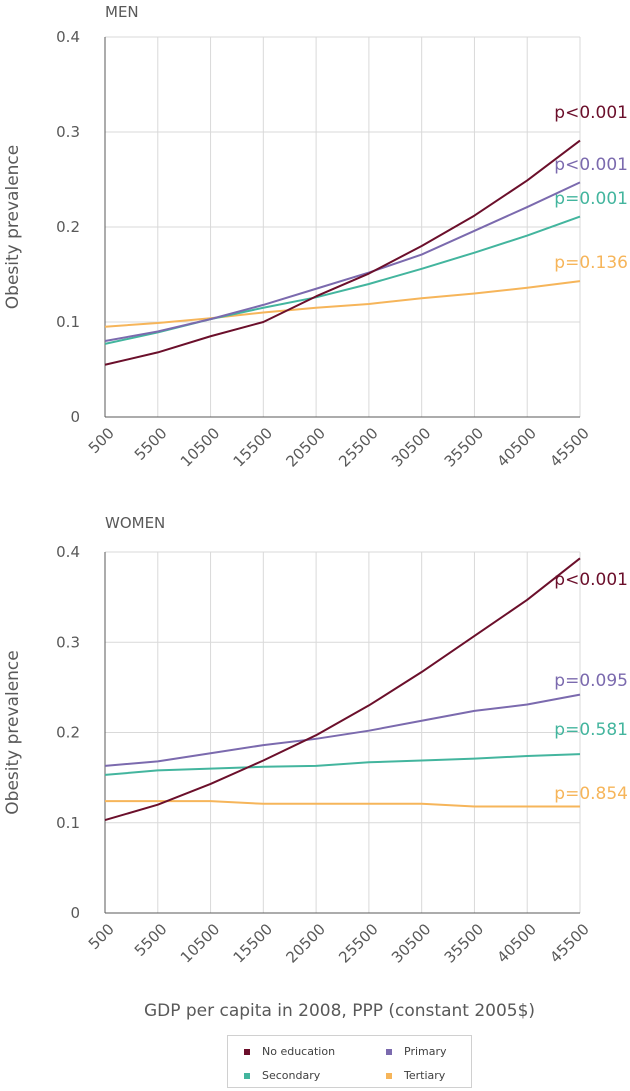 The width and height of the screenshot is (630, 1091). Describe the element at coordinates (591, 263) in the screenshot. I see `p-value-label-tertiary: p=0.136` at that location.